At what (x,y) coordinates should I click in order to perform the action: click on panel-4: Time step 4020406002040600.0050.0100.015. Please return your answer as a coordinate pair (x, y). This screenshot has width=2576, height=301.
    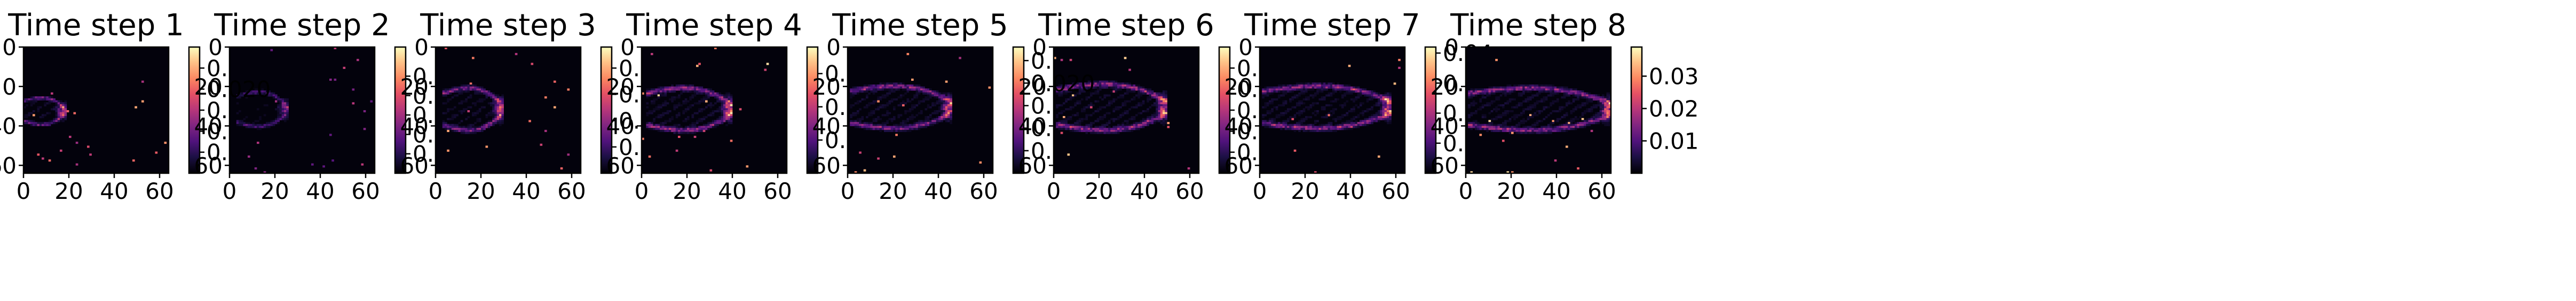
    Looking at the image, I should click on (747, 106).